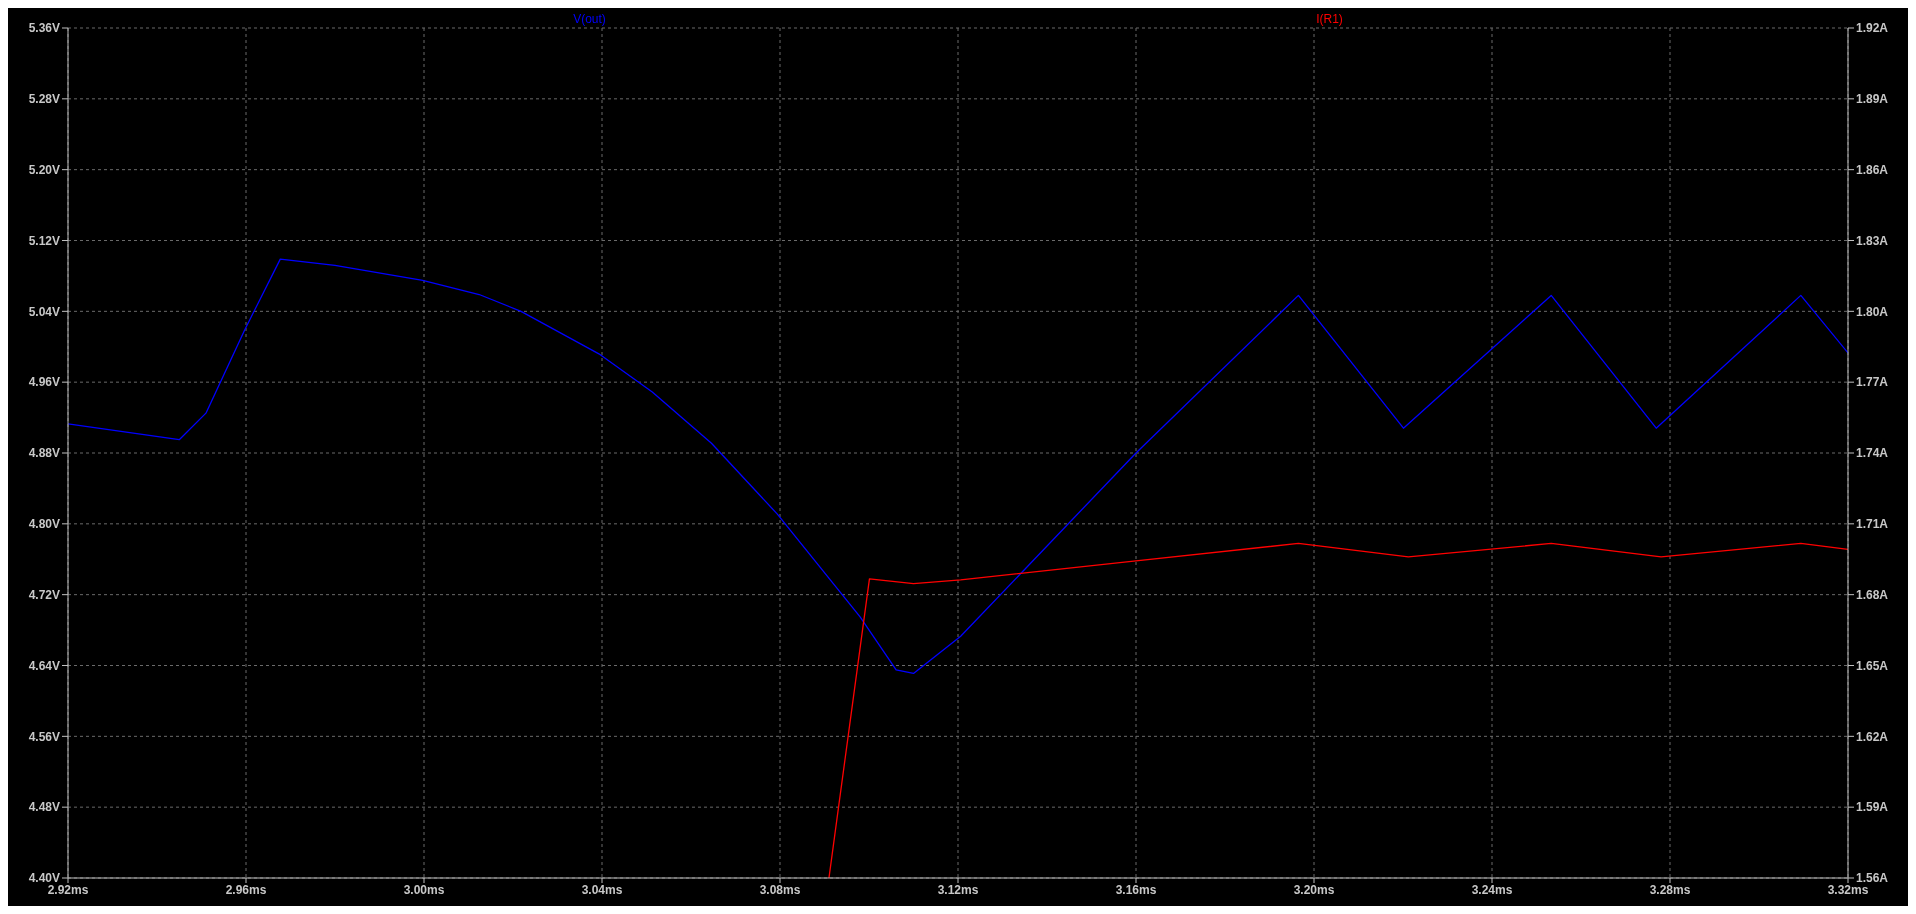 This screenshot has width=1916, height=914. What do you see at coordinates (1670, 889) in the screenshot?
I see `x-tick-label: 3.28ms` at bounding box center [1670, 889].